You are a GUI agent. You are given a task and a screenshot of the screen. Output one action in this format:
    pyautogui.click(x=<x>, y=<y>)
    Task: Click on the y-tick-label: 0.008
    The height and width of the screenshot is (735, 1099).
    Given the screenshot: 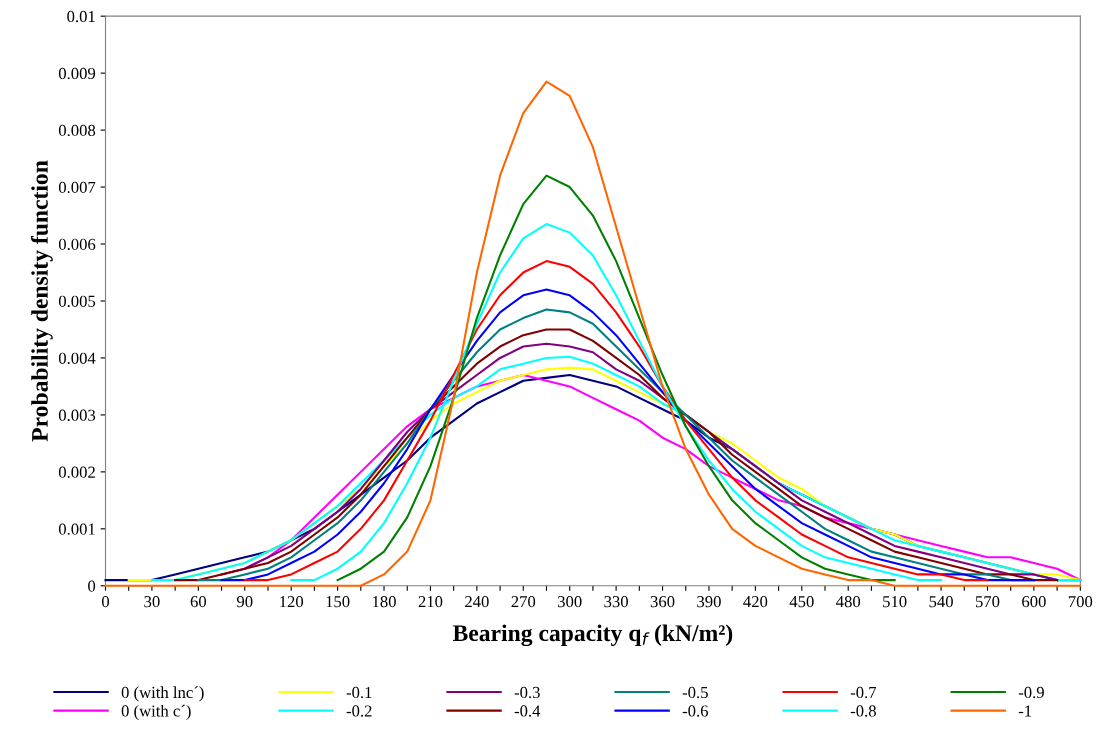 What is the action you would take?
    pyautogui.click(x=77, y=130)
    